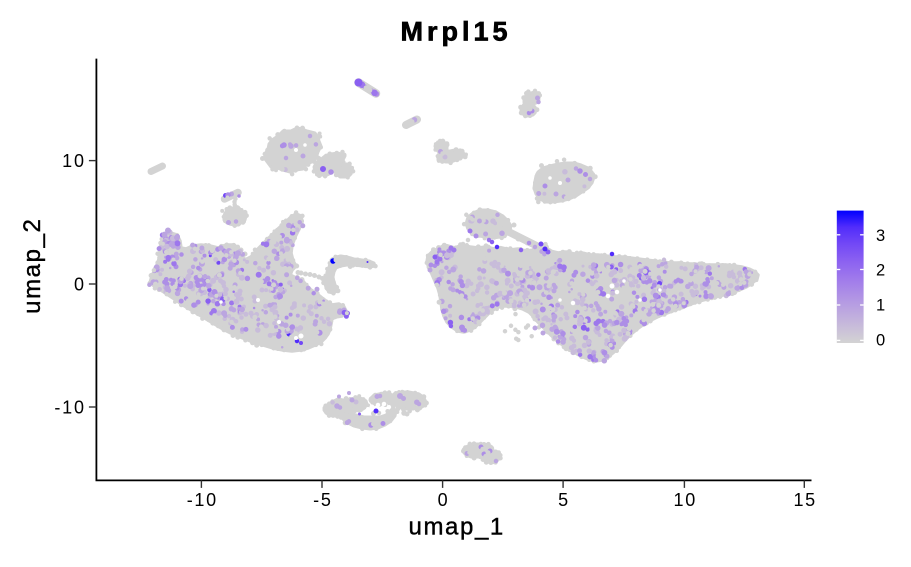 The width and height of the screenshot is (911, 567). What do you see at coordinates (880, 271) in the screenshot?
I see `svg-text: 2` at bounding box center [880, 271].